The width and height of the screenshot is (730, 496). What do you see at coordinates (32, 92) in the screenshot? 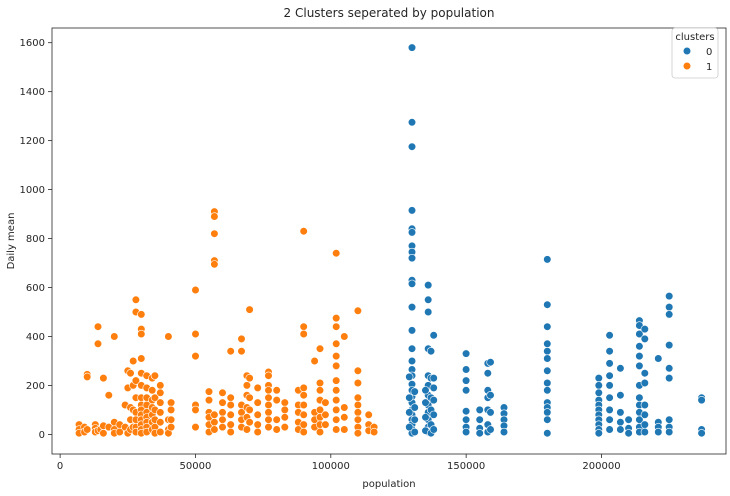
I see `y-tick-label: 1400` at bounding box center [32, 92].